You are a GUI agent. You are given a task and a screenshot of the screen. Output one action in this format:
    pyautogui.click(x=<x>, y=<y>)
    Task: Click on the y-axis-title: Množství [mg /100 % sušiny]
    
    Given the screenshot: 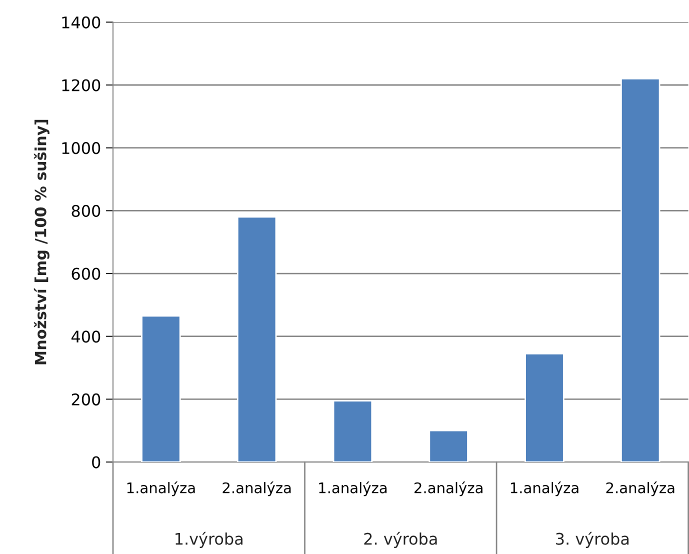 What is the action you would take?
    pyautogui.click(x=42, y=242)
    